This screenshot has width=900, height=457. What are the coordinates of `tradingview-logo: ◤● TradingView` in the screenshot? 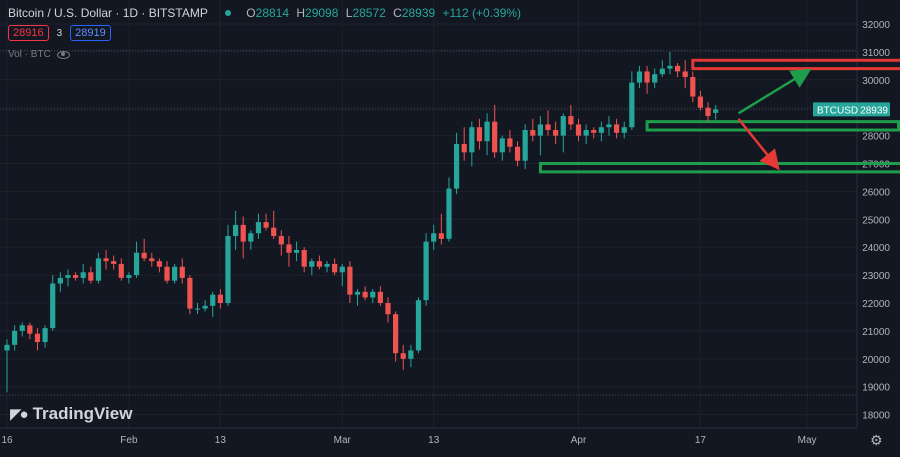 It's located at (71, 414).